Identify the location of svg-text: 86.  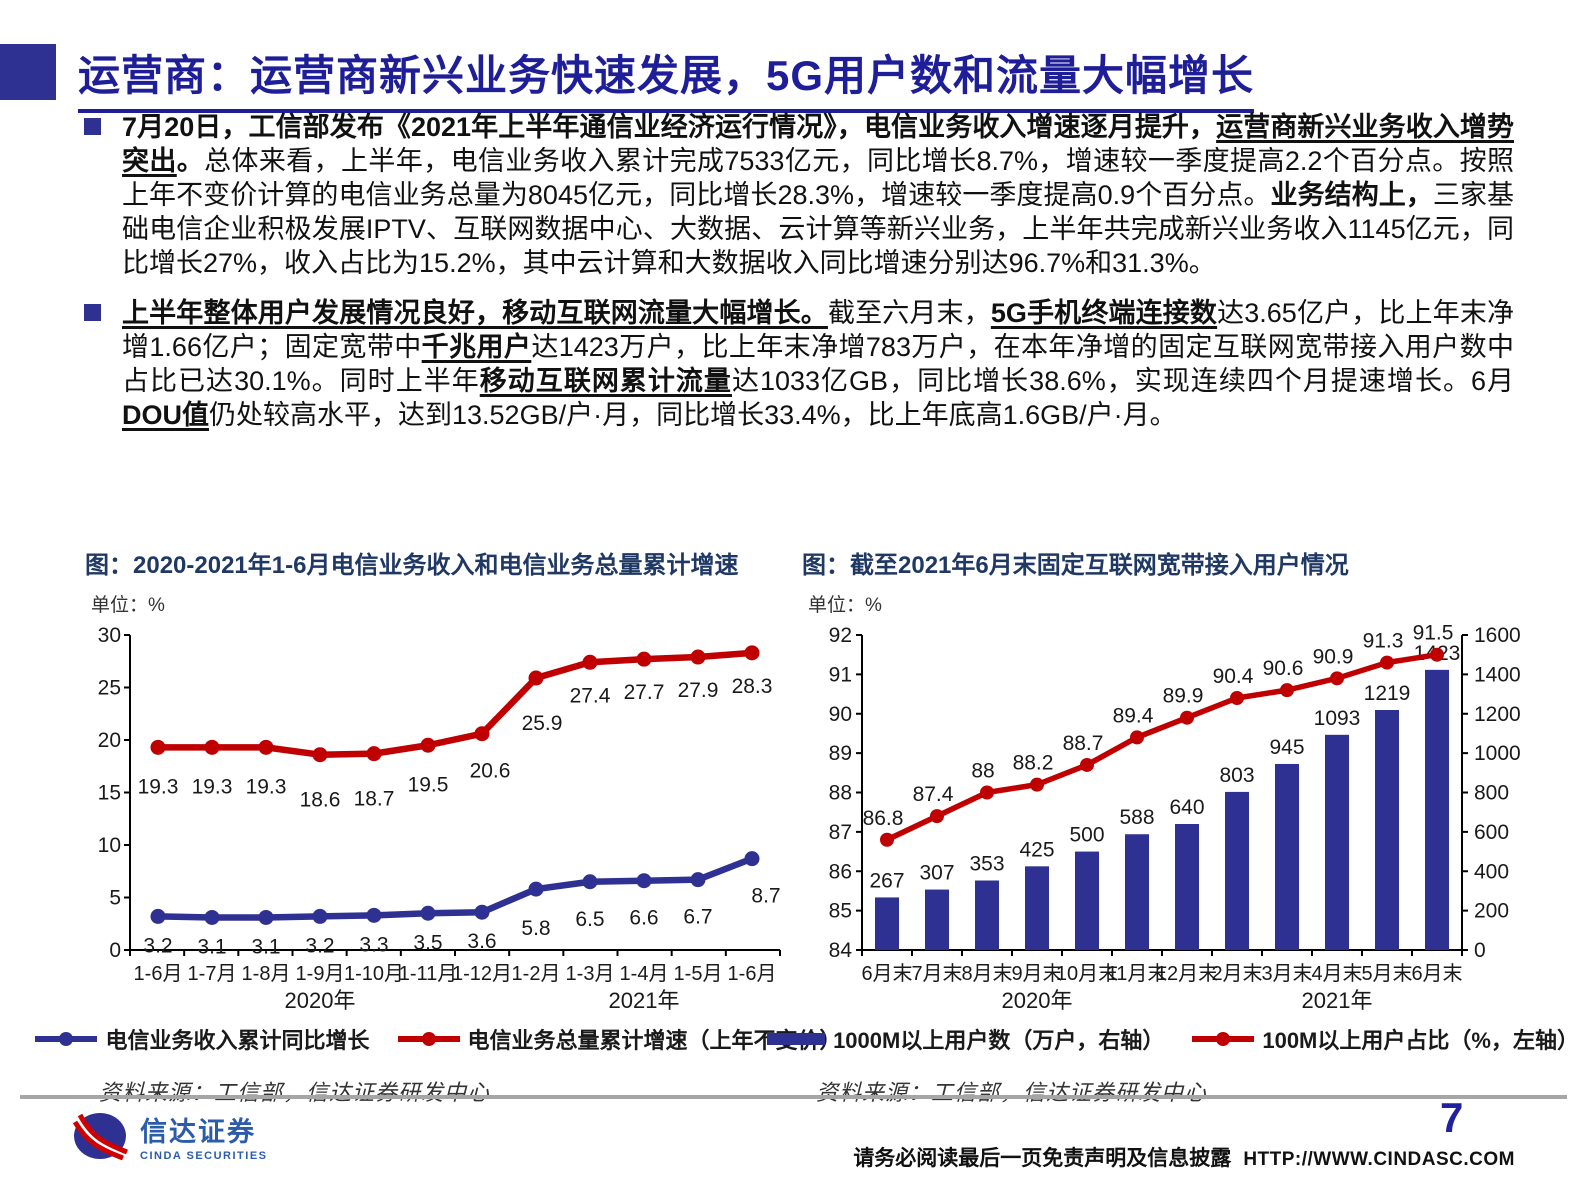
(840, 871).